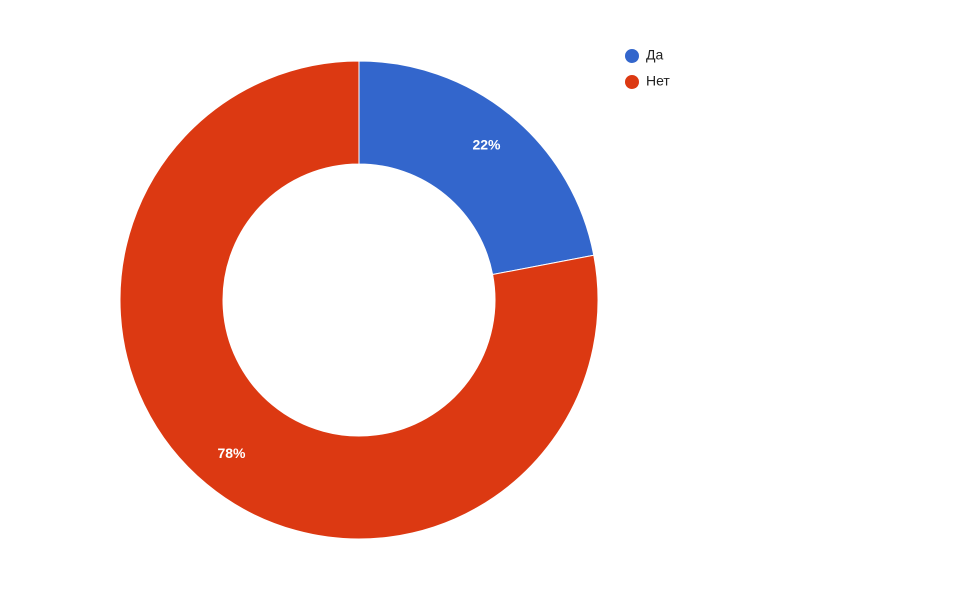 The height and width of the screenshot is (600, 970). I want to click on legend-text: Нет, so click(658, 81).